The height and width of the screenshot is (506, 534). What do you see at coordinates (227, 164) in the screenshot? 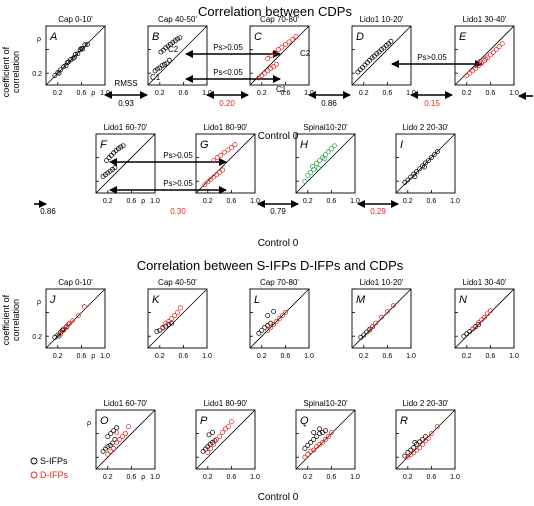
I see `panel-g: Lido1 80-90' G 0.2 0.6 1.0` at bounding box center [227, 164].